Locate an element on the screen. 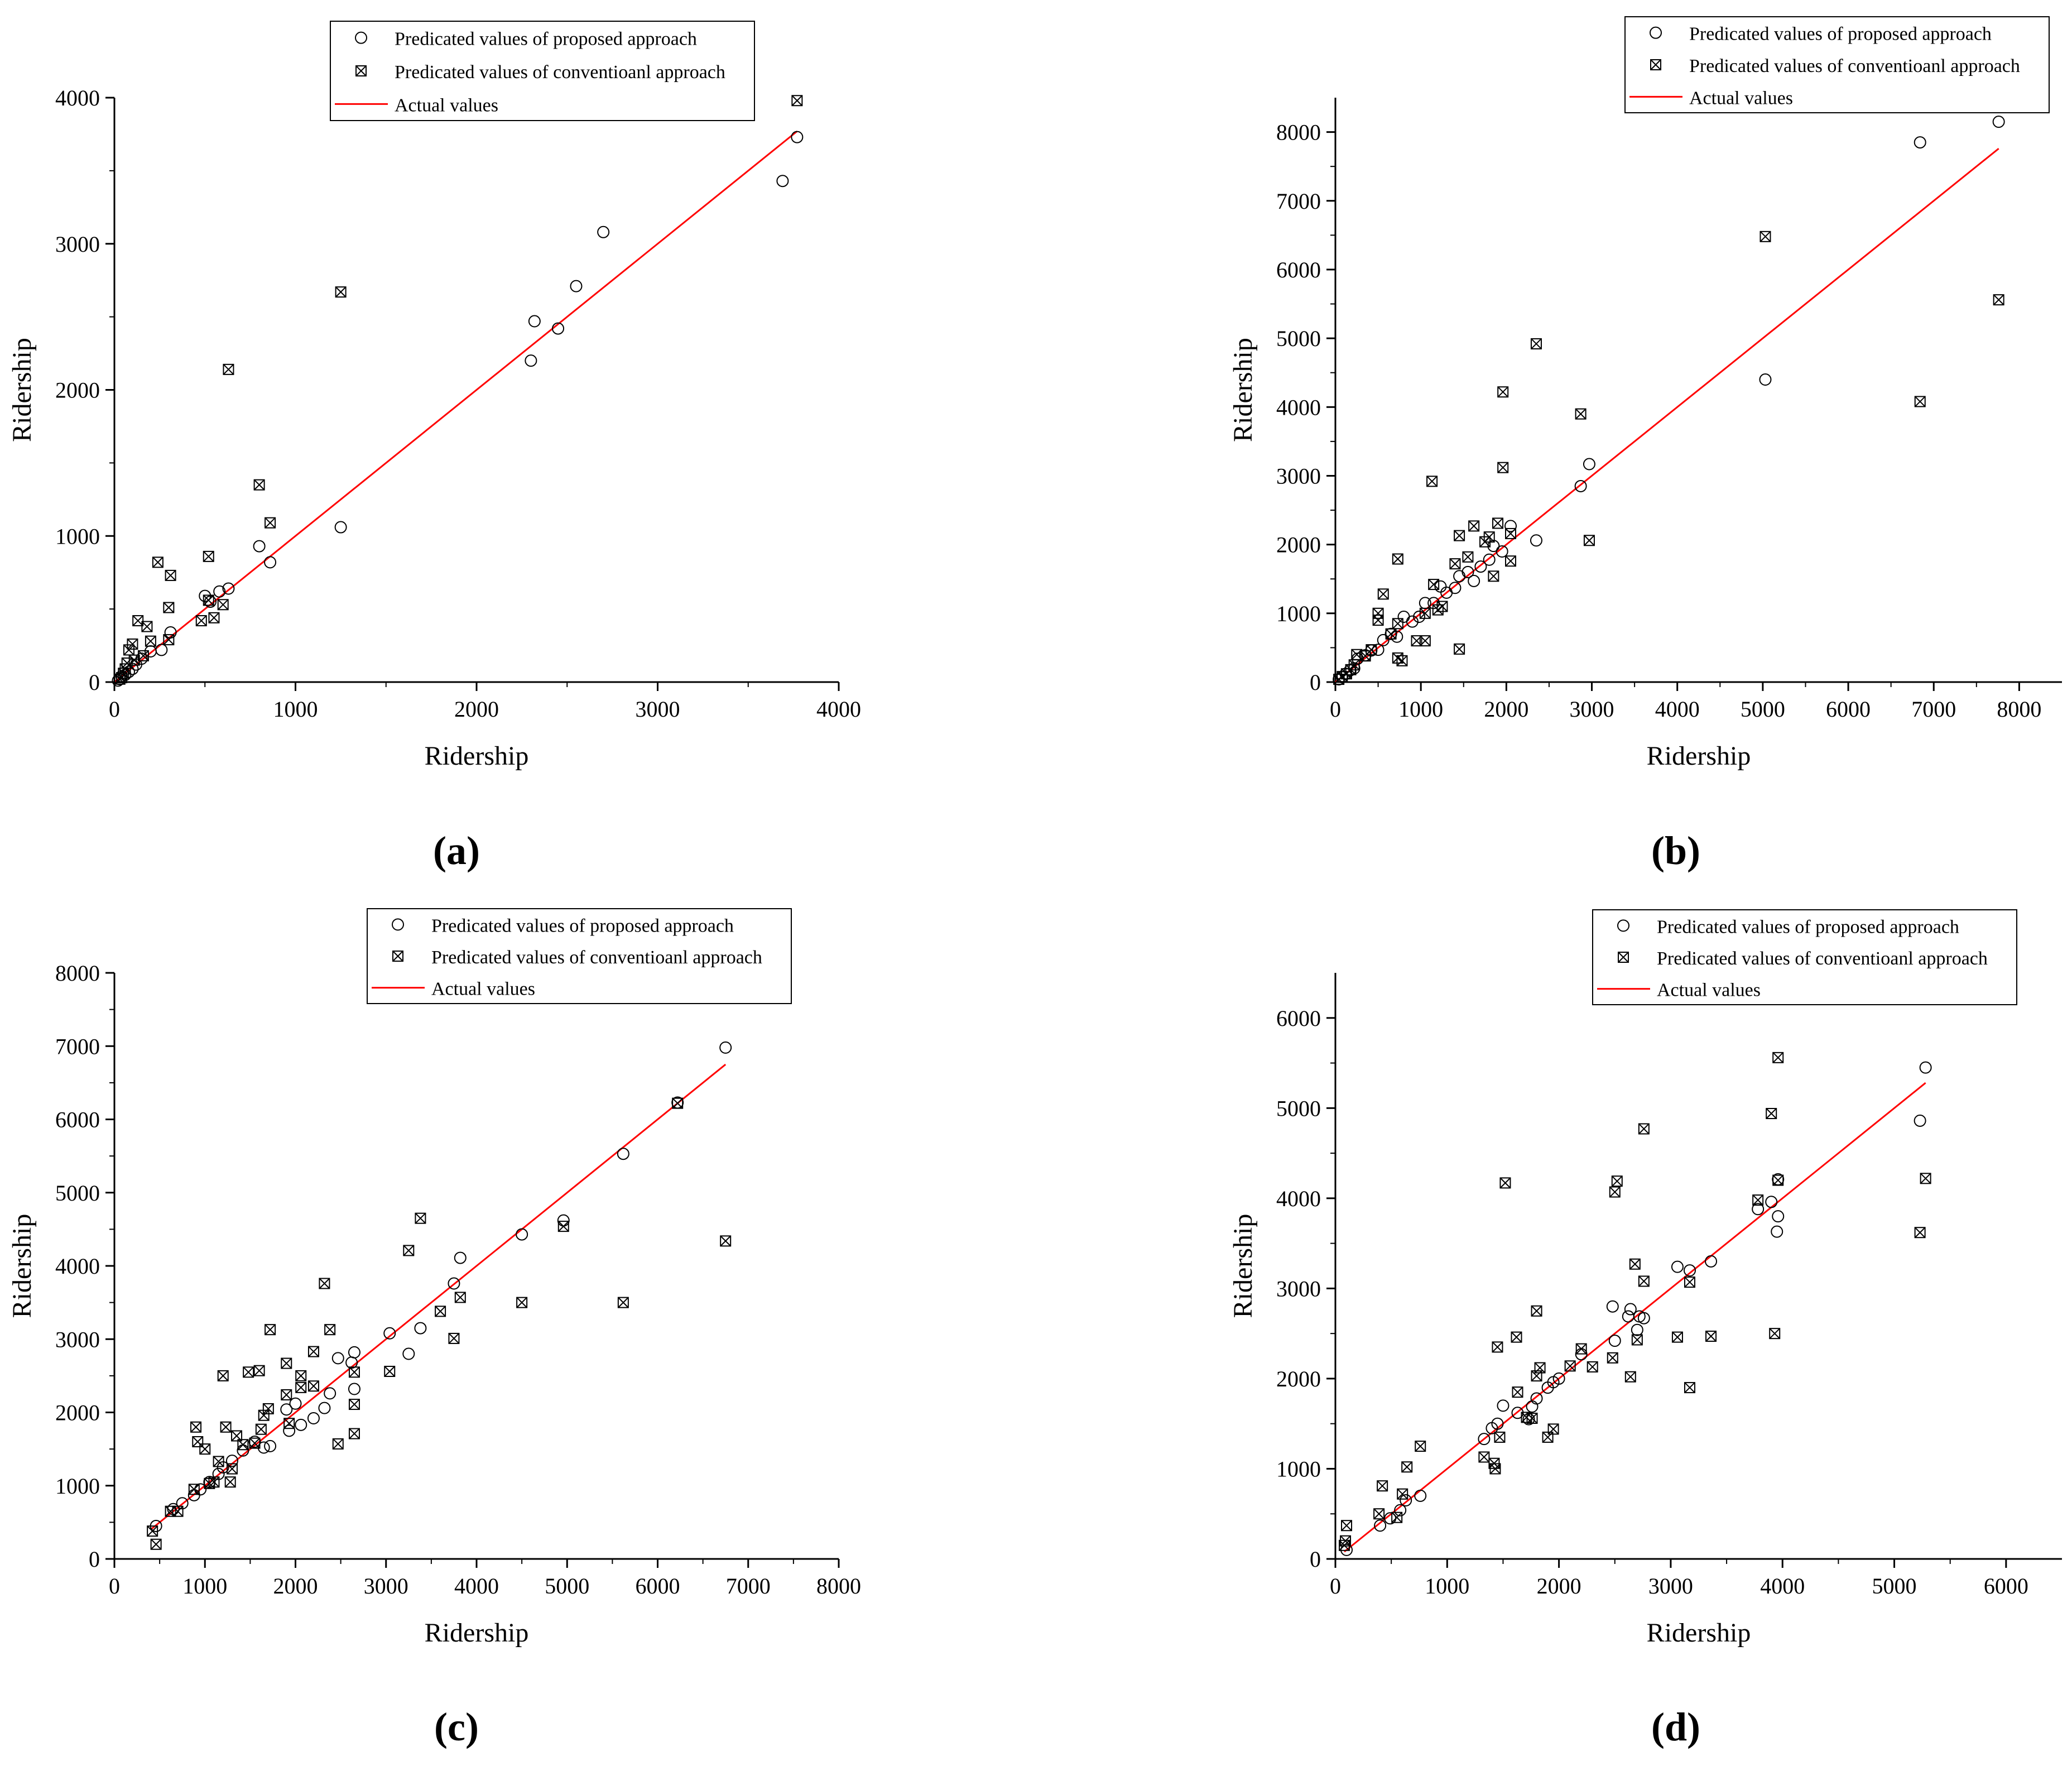 Image resolution: width=2072 pixels, height=1766 pixels. y-tick-label: 2000 is located at coordinates (77, 390).